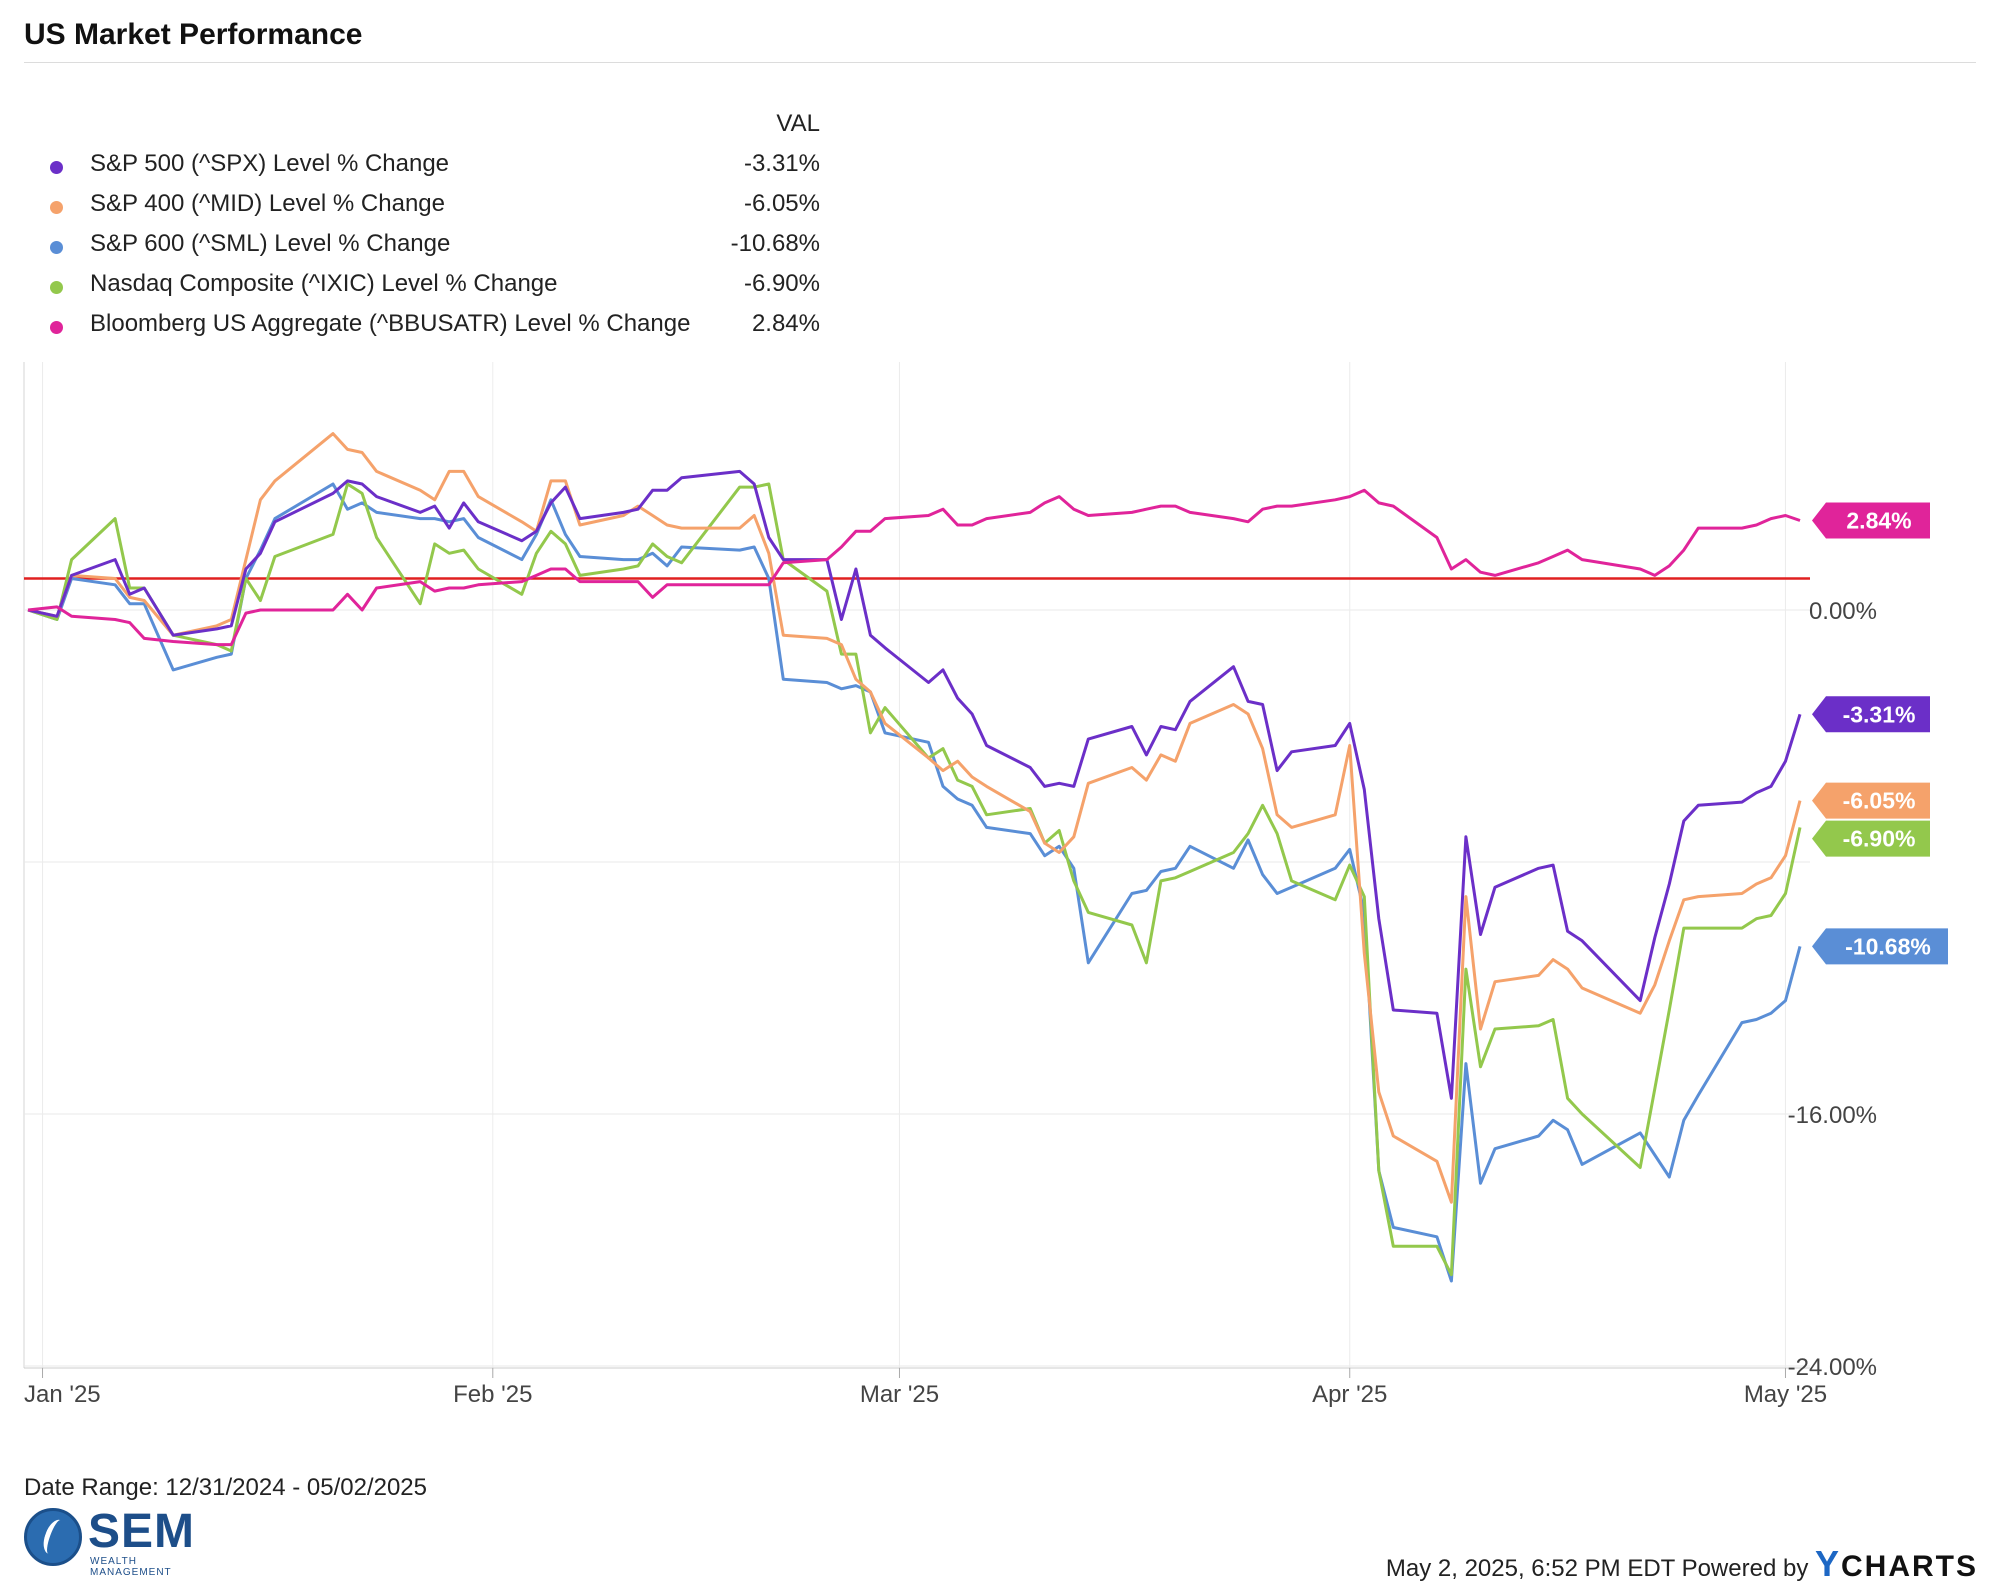  I want to click on legend-item-label: Nasdaq Composite (^IXIC) Level % Change, so click(324, 283).